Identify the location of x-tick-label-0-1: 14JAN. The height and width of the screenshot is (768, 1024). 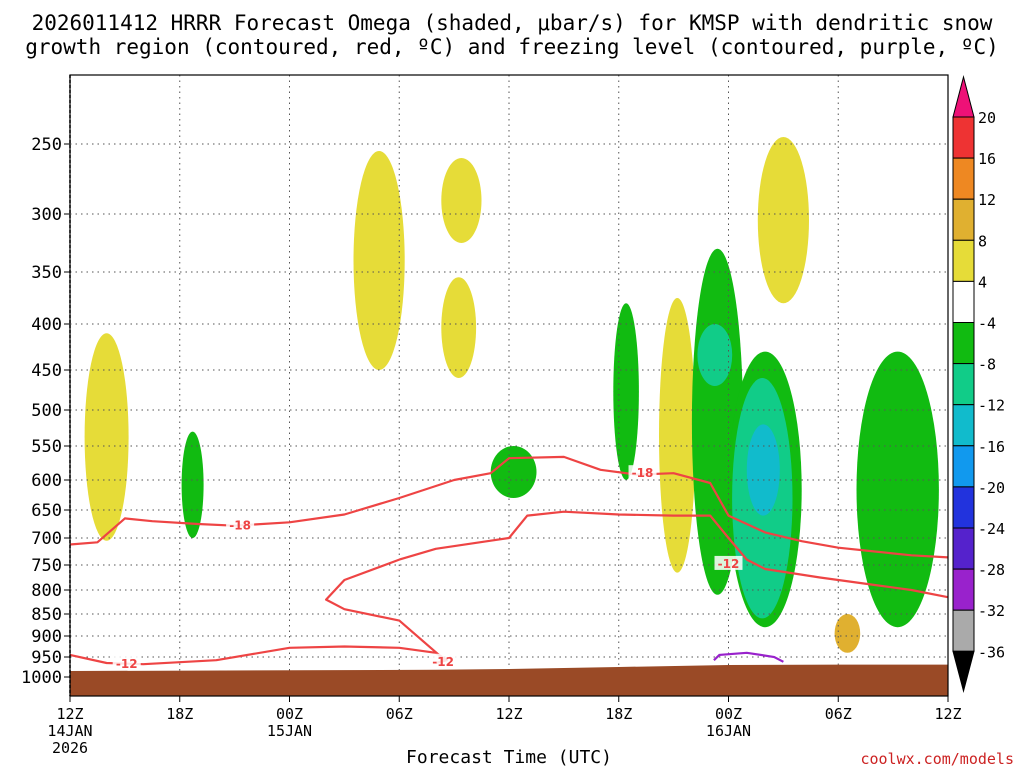
(69, 731).